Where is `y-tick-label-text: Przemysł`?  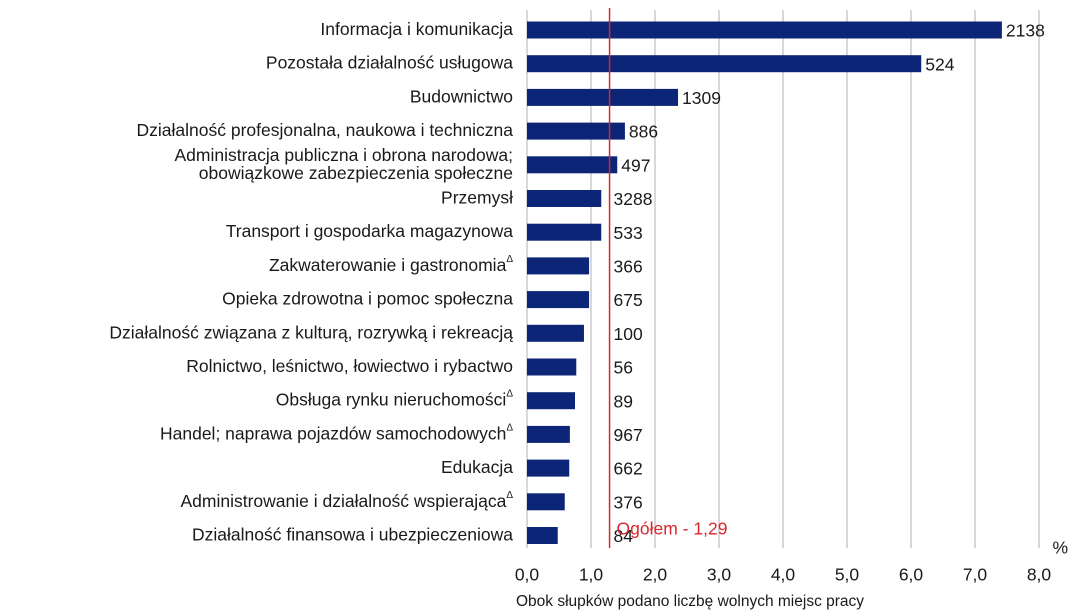
y-tick-label-text: Przemysł is located at coordinates (477, 197).